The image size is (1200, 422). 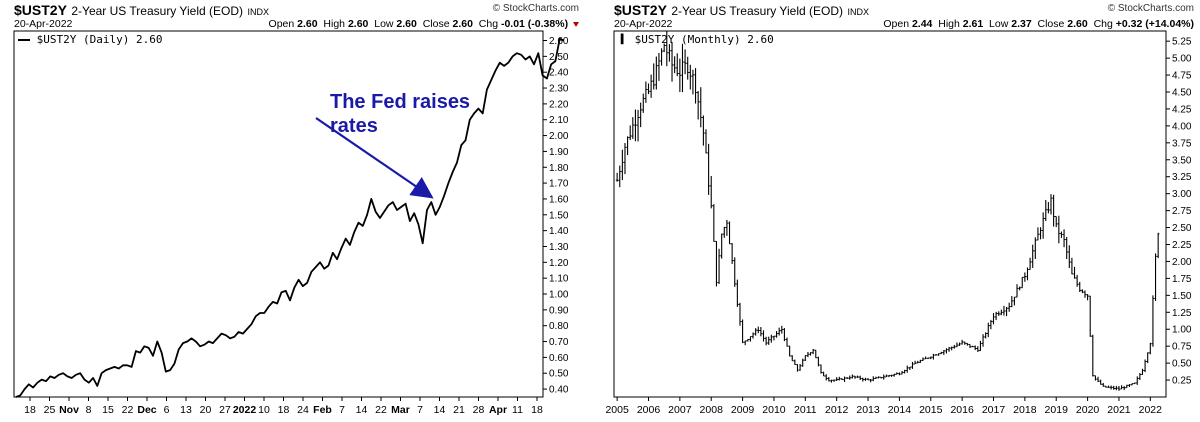 I want to click on y-tick-label: 2.00, so click(x=559, y=136).